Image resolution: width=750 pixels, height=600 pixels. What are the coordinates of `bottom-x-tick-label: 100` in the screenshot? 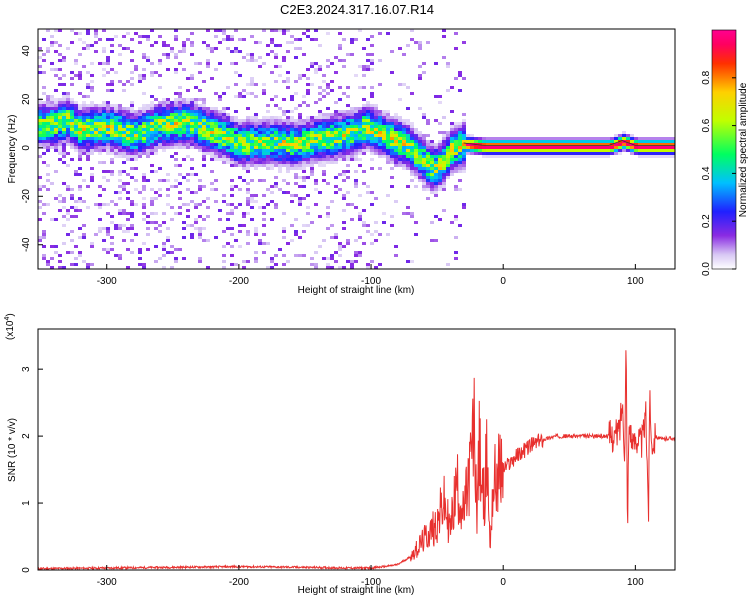 It's located at (635, 582).